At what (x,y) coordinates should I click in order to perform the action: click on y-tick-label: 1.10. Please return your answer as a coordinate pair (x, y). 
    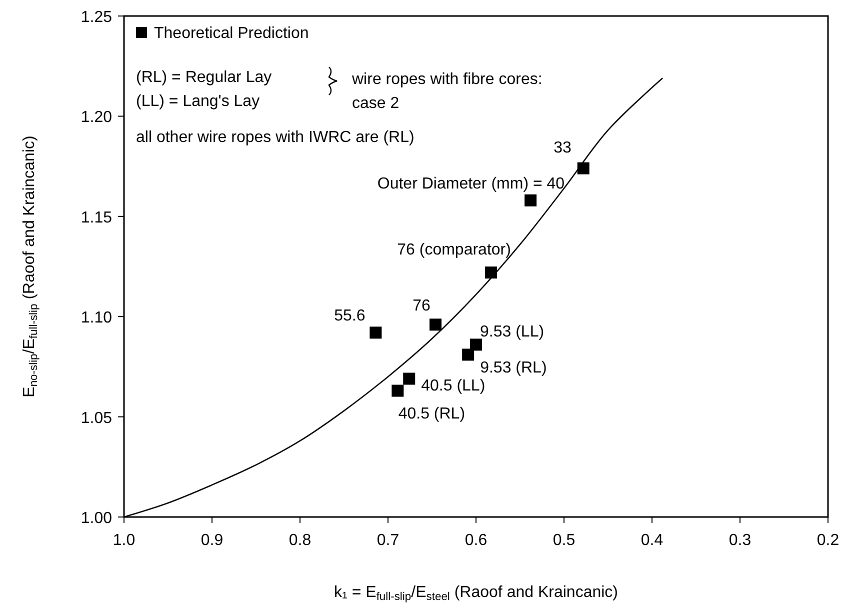
    Looking at the image, I should click on (96, 318).